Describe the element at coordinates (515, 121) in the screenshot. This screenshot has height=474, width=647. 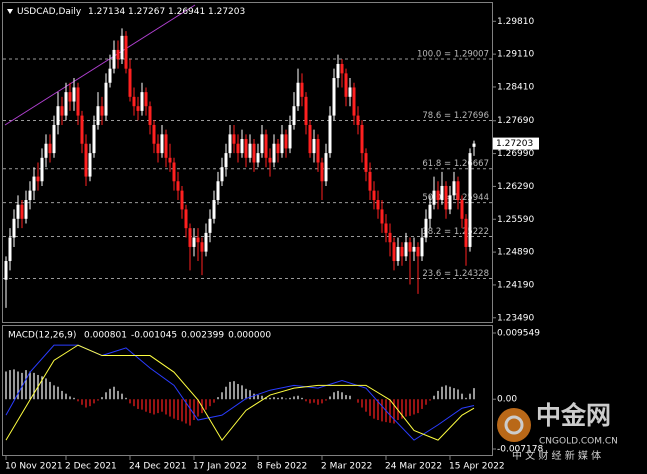
I see `y-tick-label: 1.27690` at that location.